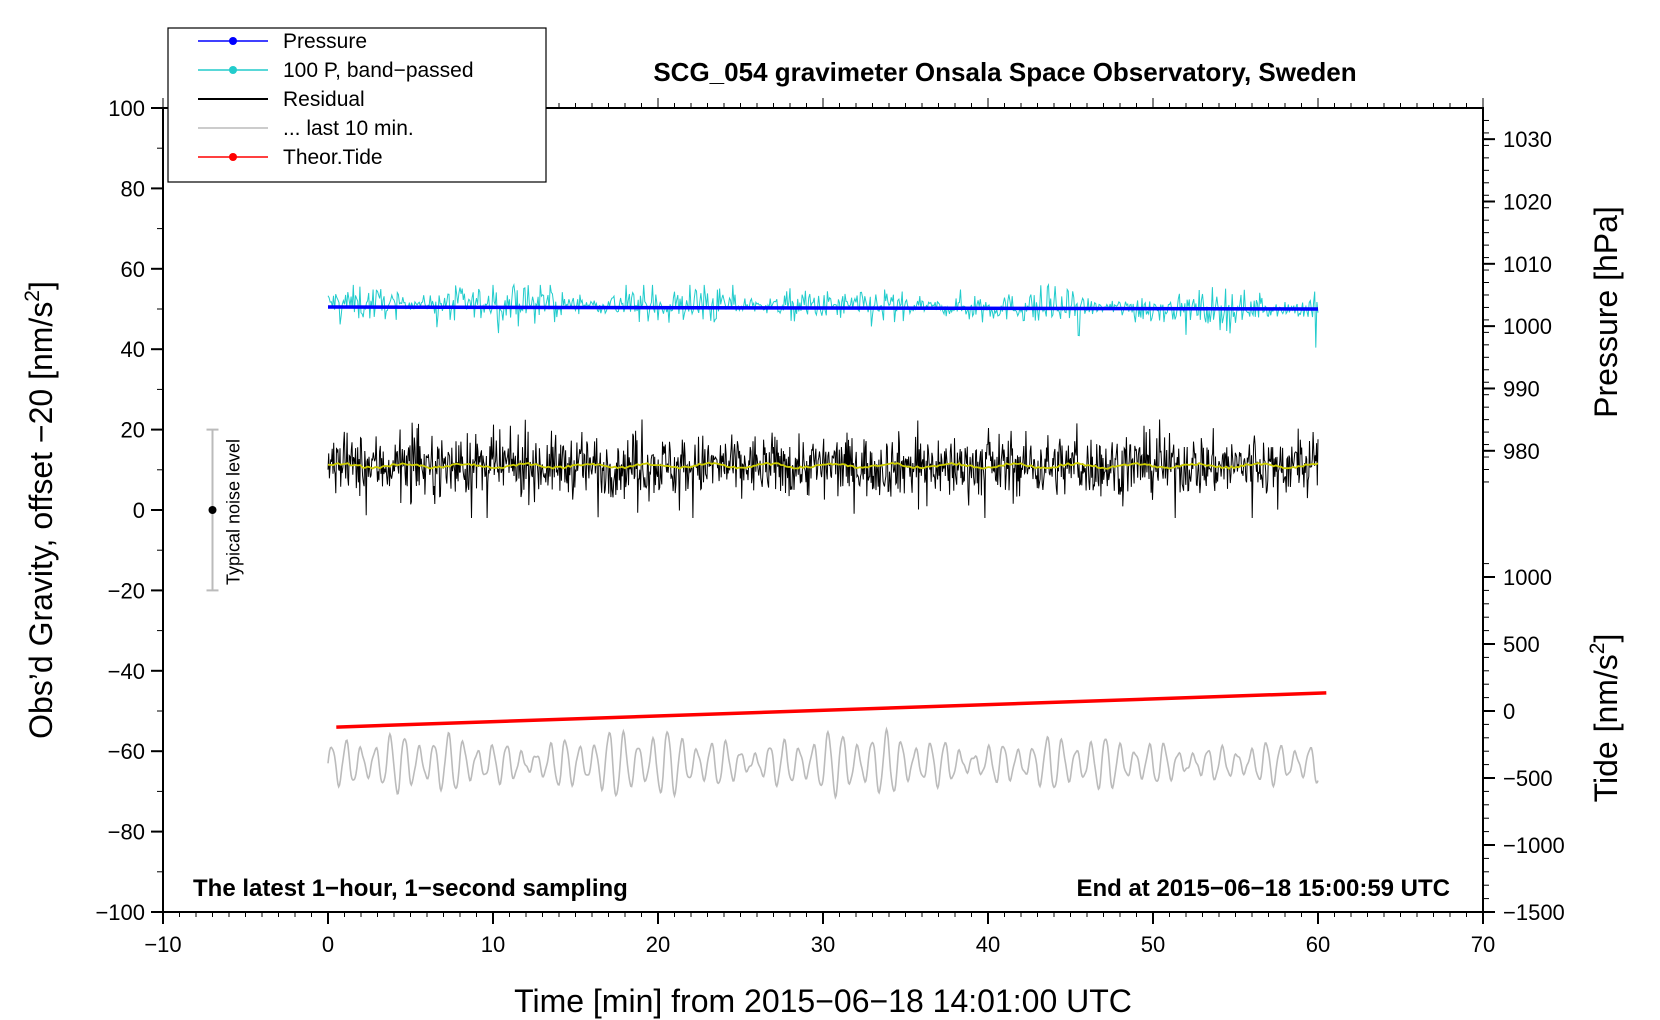 The image size is (1660, 1020). I want to click on y-tick-label: 80, so click(133, 188).